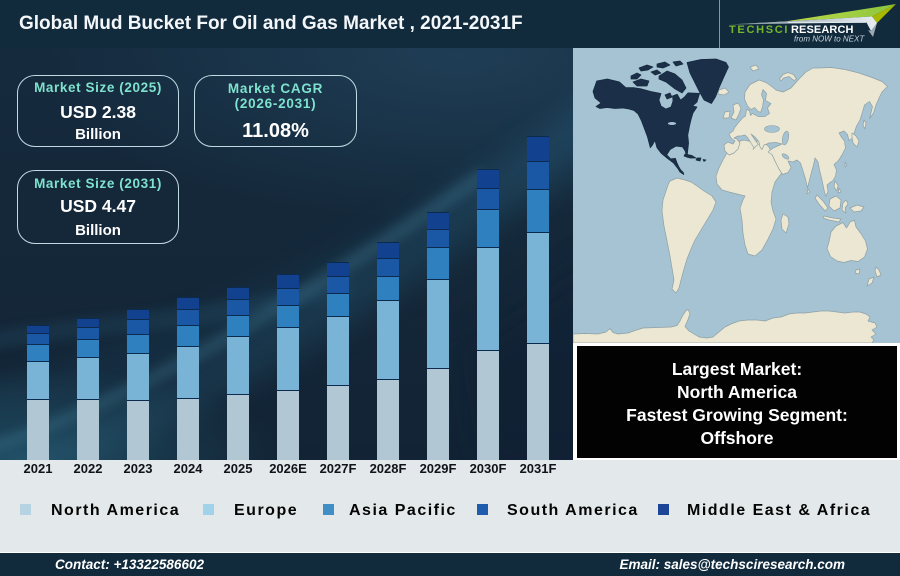  I want to click on svg-text: from NOW to NEXT, so click(829, 39).